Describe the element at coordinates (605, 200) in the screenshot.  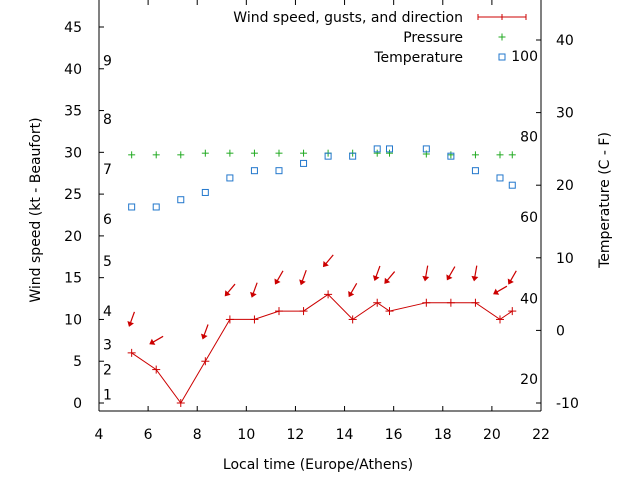
I see `y2-axis-label: Temperature (C - F)` at that location.